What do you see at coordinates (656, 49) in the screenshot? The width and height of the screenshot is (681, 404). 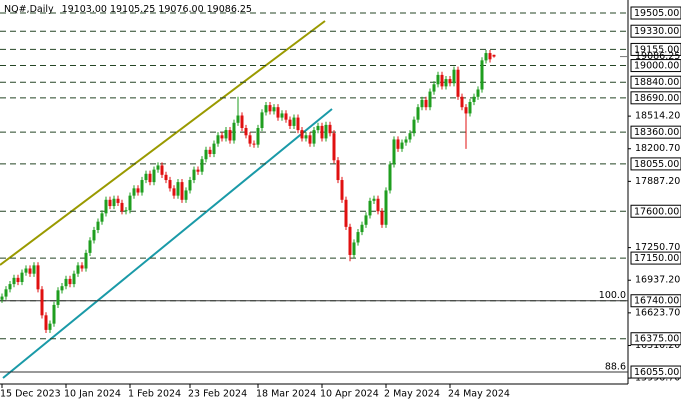 I see `level-label: 19155.00` at bounding box center [656, 49].